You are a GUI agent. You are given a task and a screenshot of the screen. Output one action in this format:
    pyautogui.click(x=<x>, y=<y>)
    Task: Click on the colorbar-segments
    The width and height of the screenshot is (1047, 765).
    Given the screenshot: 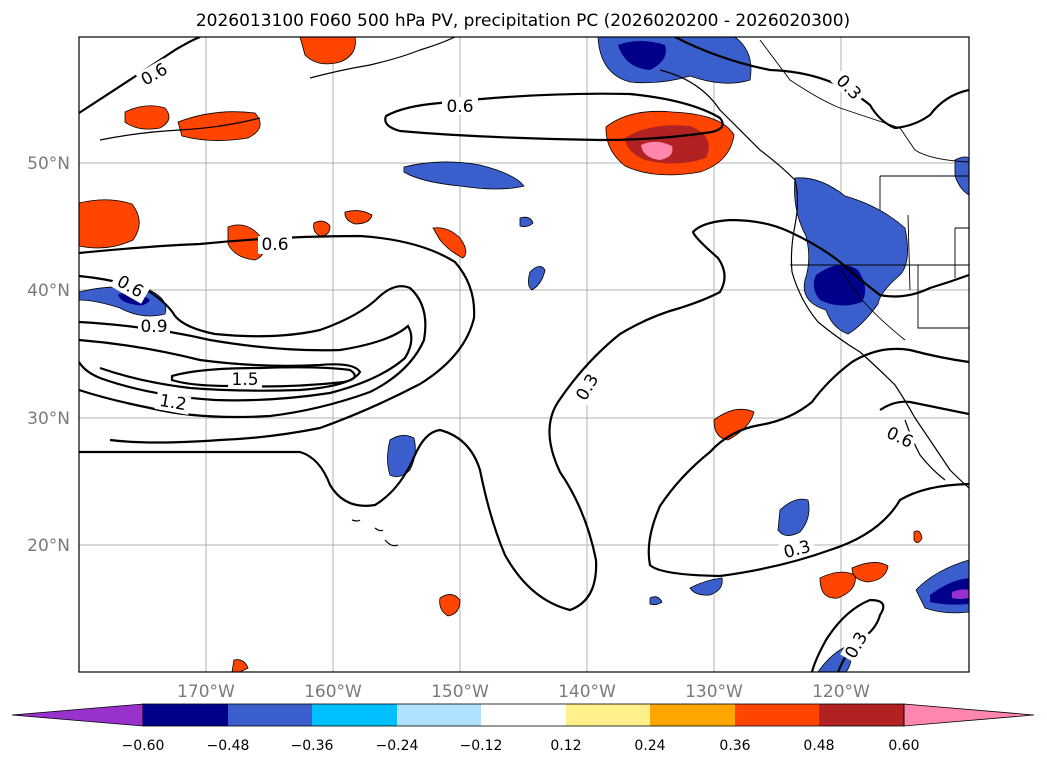 What is the action you would take?
    pyautogui.click(x=523, y=715)
    